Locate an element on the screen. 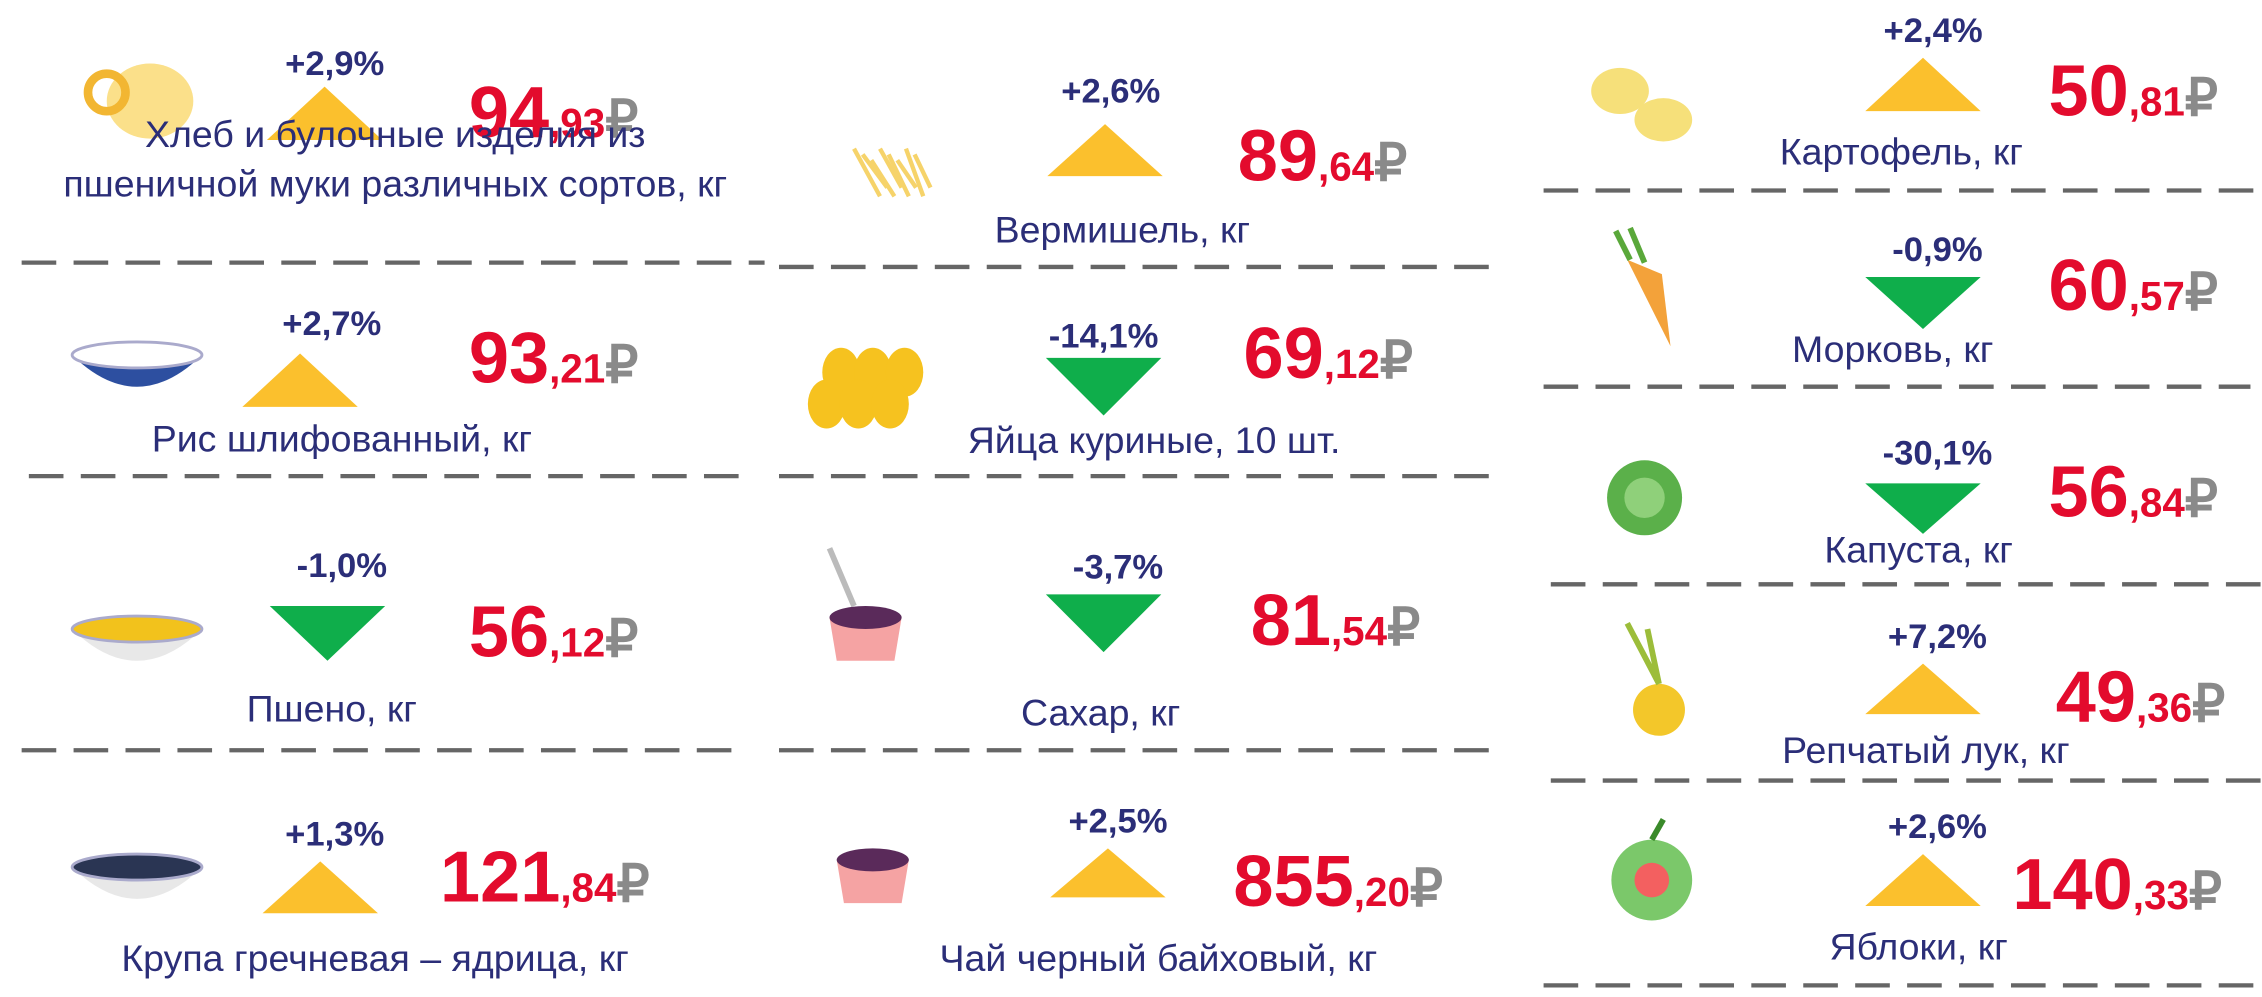  icon-tea is located at coordinates (872, 876).